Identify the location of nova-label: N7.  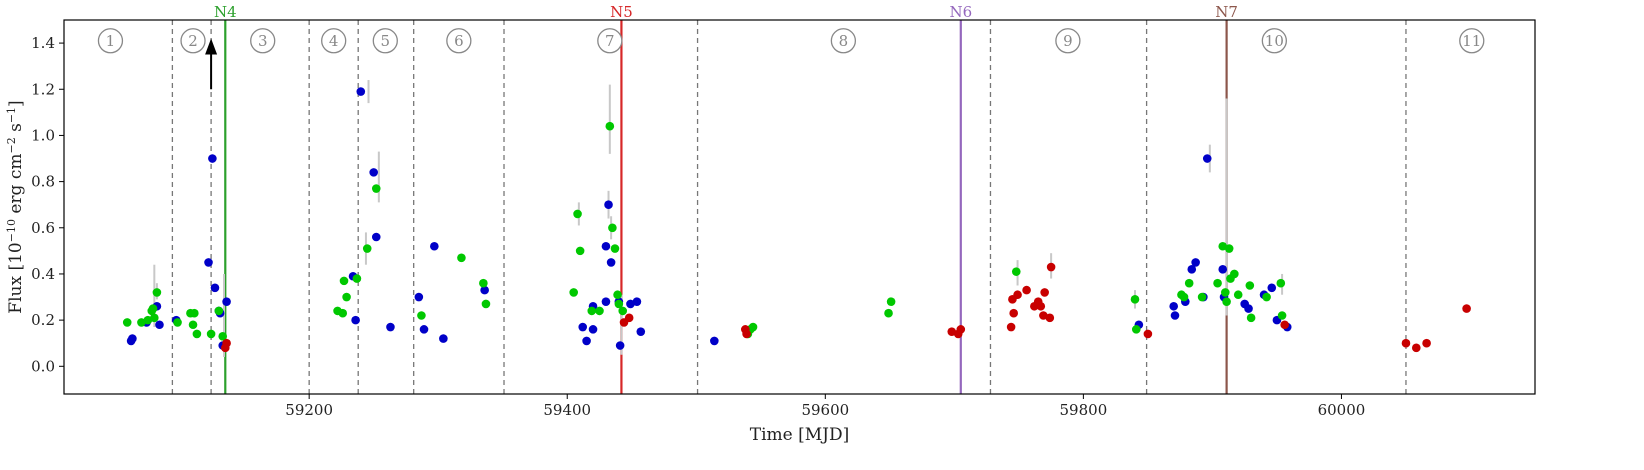
(1226, 12).